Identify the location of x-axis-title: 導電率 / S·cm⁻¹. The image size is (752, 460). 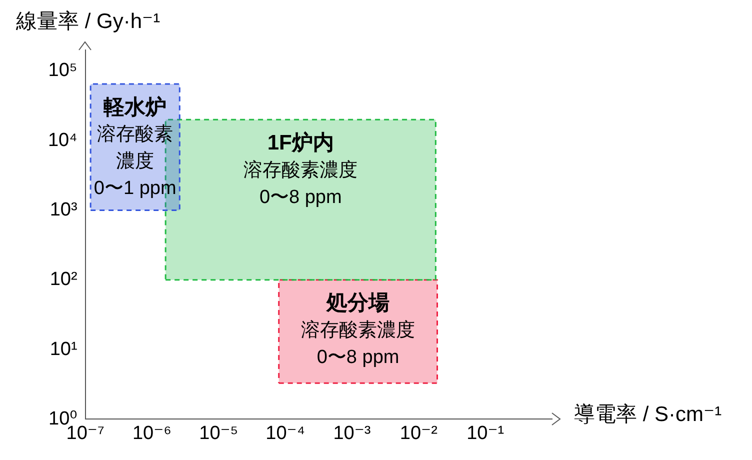
(648, 414).